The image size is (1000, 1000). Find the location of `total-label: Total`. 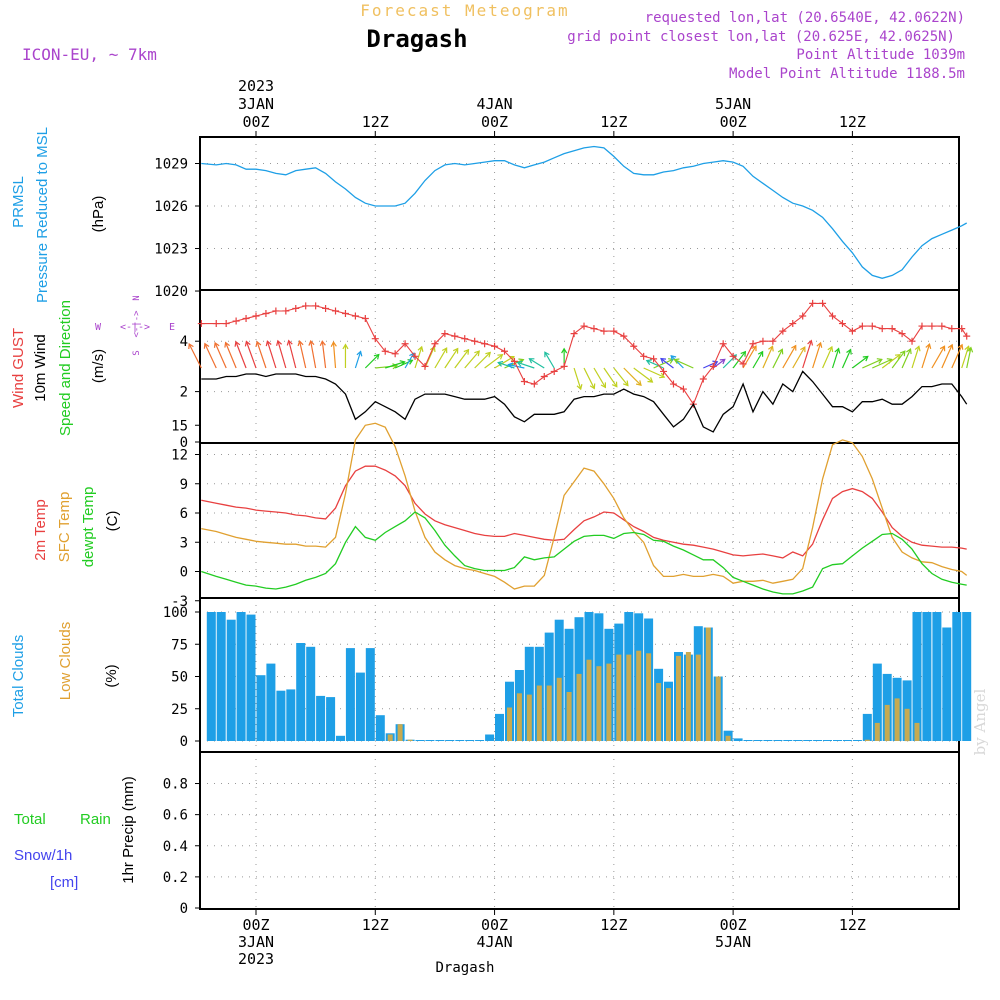

total-label: Total is located at coordinates (30, 819).